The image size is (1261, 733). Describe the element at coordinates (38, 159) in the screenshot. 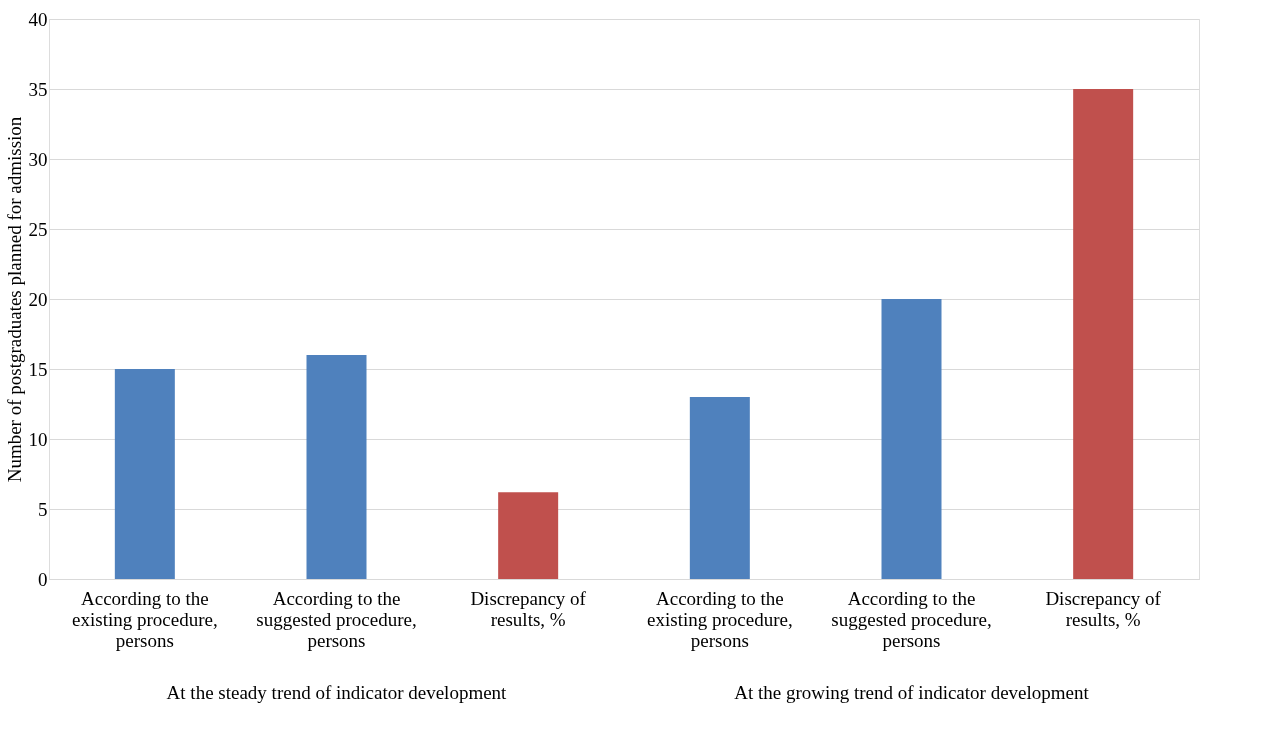

I see `y-tick-label: 30` at that location.